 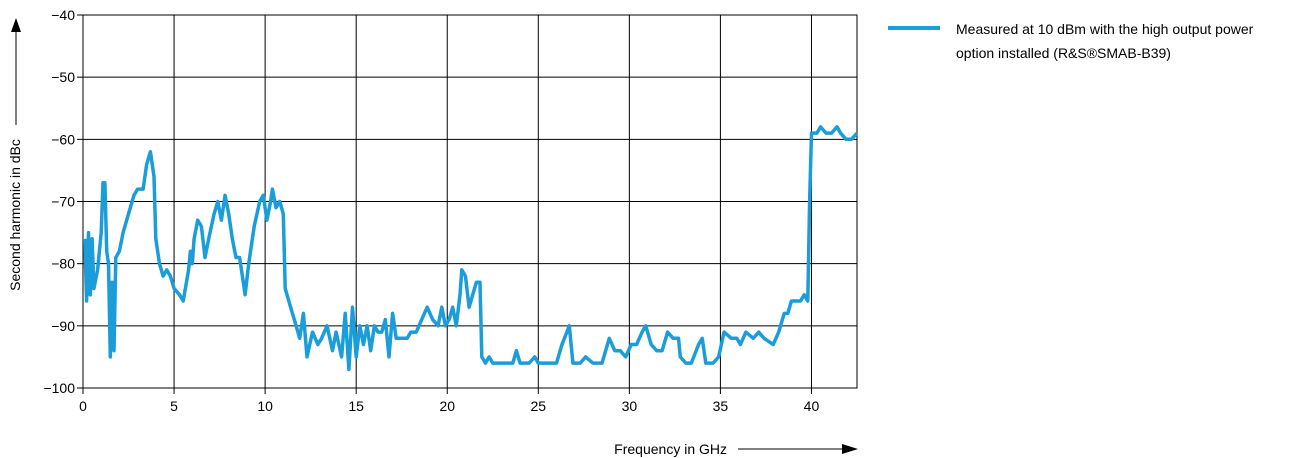 I want to click on y-tick-label: −70, so click(x=63, y=202).